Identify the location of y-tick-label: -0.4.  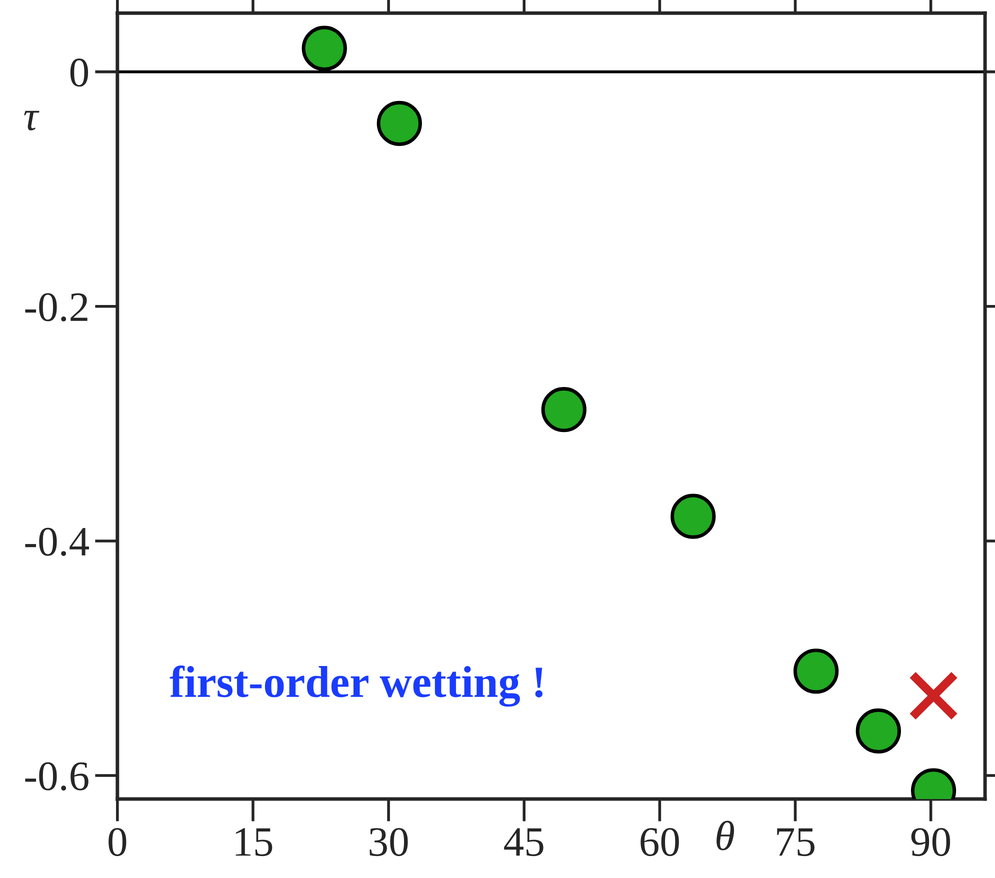
(57, 542).